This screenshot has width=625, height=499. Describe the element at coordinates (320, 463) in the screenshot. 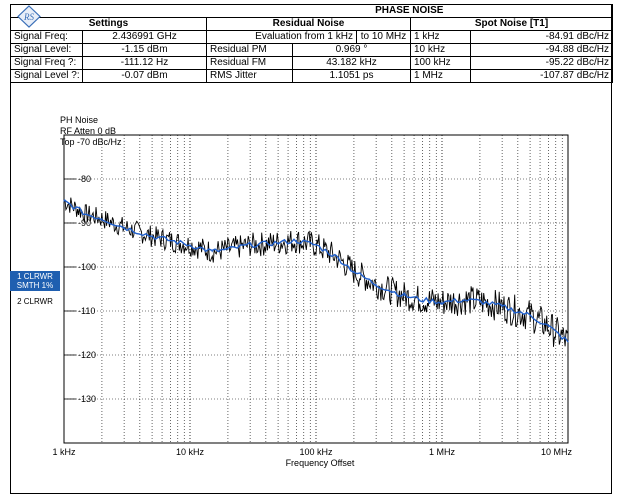

I see `x-axis-label: Frequency Offset` at that location.